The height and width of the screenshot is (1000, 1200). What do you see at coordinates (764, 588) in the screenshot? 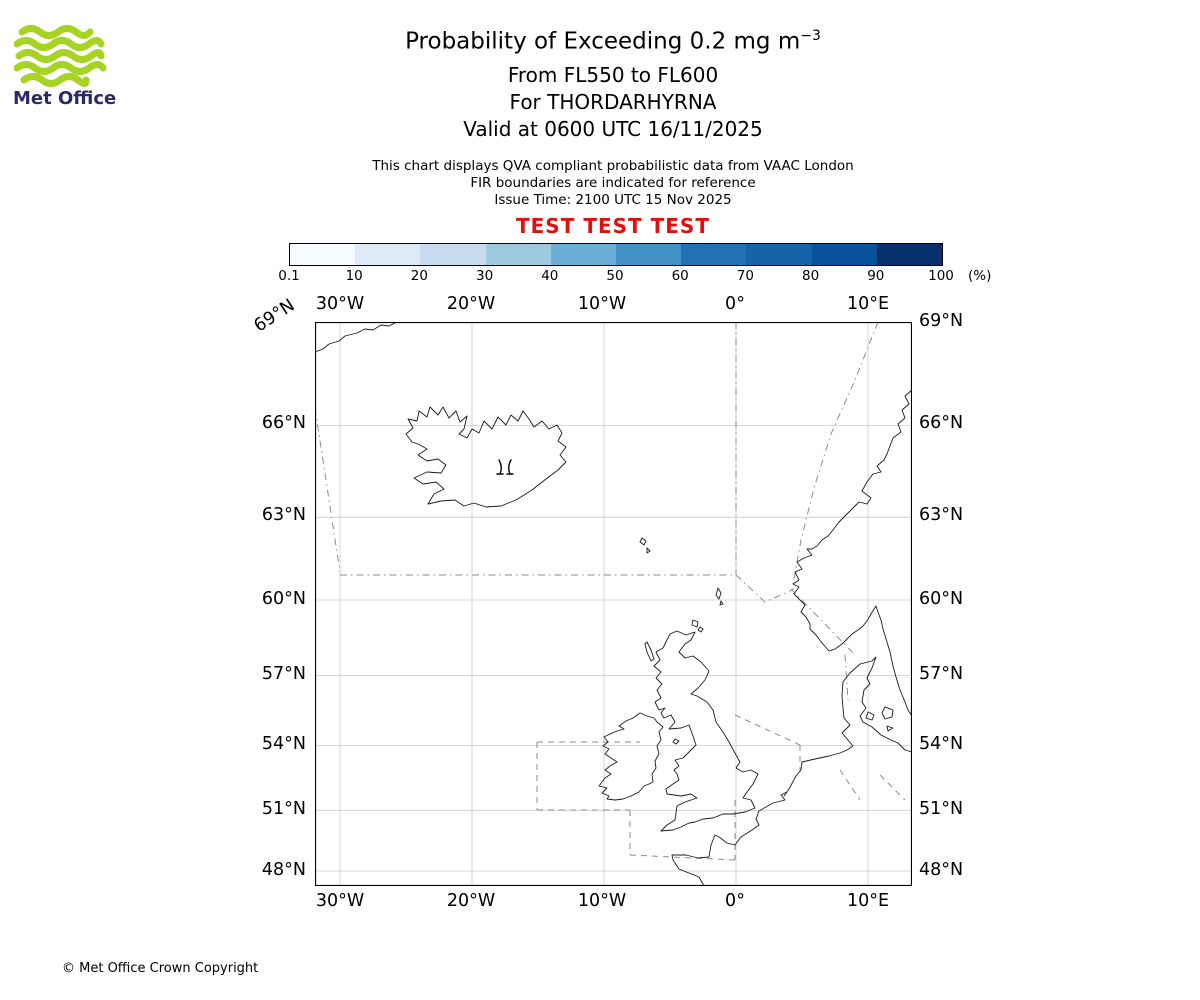
I see `fir-northsea-junction` at bounding box center [764, 588].